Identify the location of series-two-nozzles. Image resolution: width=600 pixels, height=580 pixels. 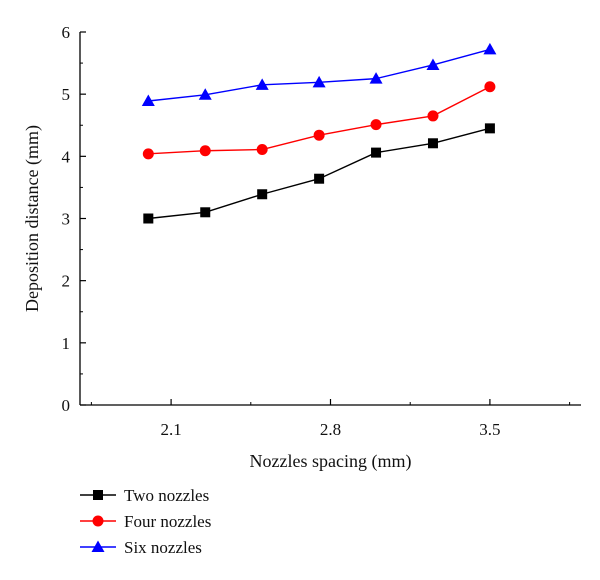
(319, 173).